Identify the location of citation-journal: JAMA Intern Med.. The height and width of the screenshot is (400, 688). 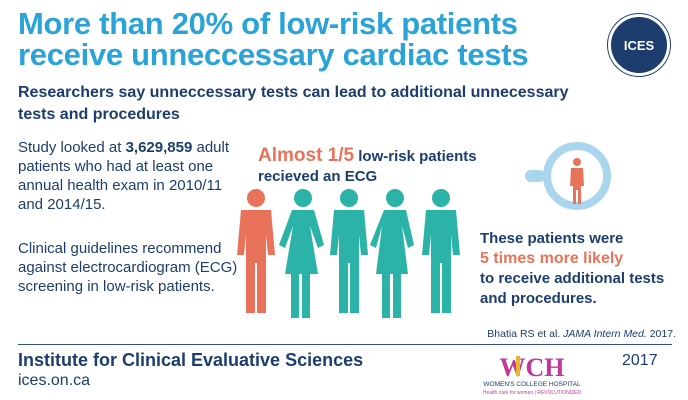
(605, 334).